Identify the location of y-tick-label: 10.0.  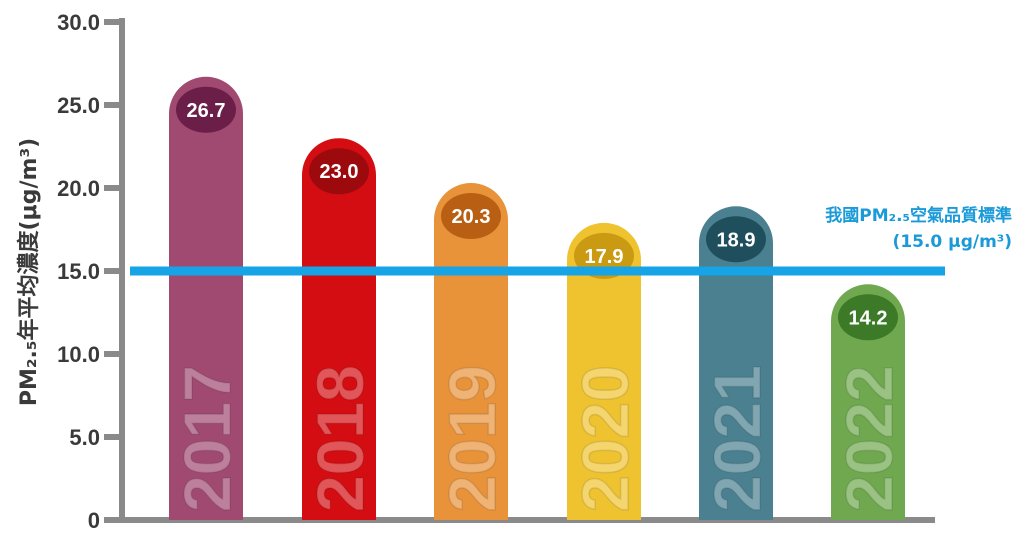
(78, 354).